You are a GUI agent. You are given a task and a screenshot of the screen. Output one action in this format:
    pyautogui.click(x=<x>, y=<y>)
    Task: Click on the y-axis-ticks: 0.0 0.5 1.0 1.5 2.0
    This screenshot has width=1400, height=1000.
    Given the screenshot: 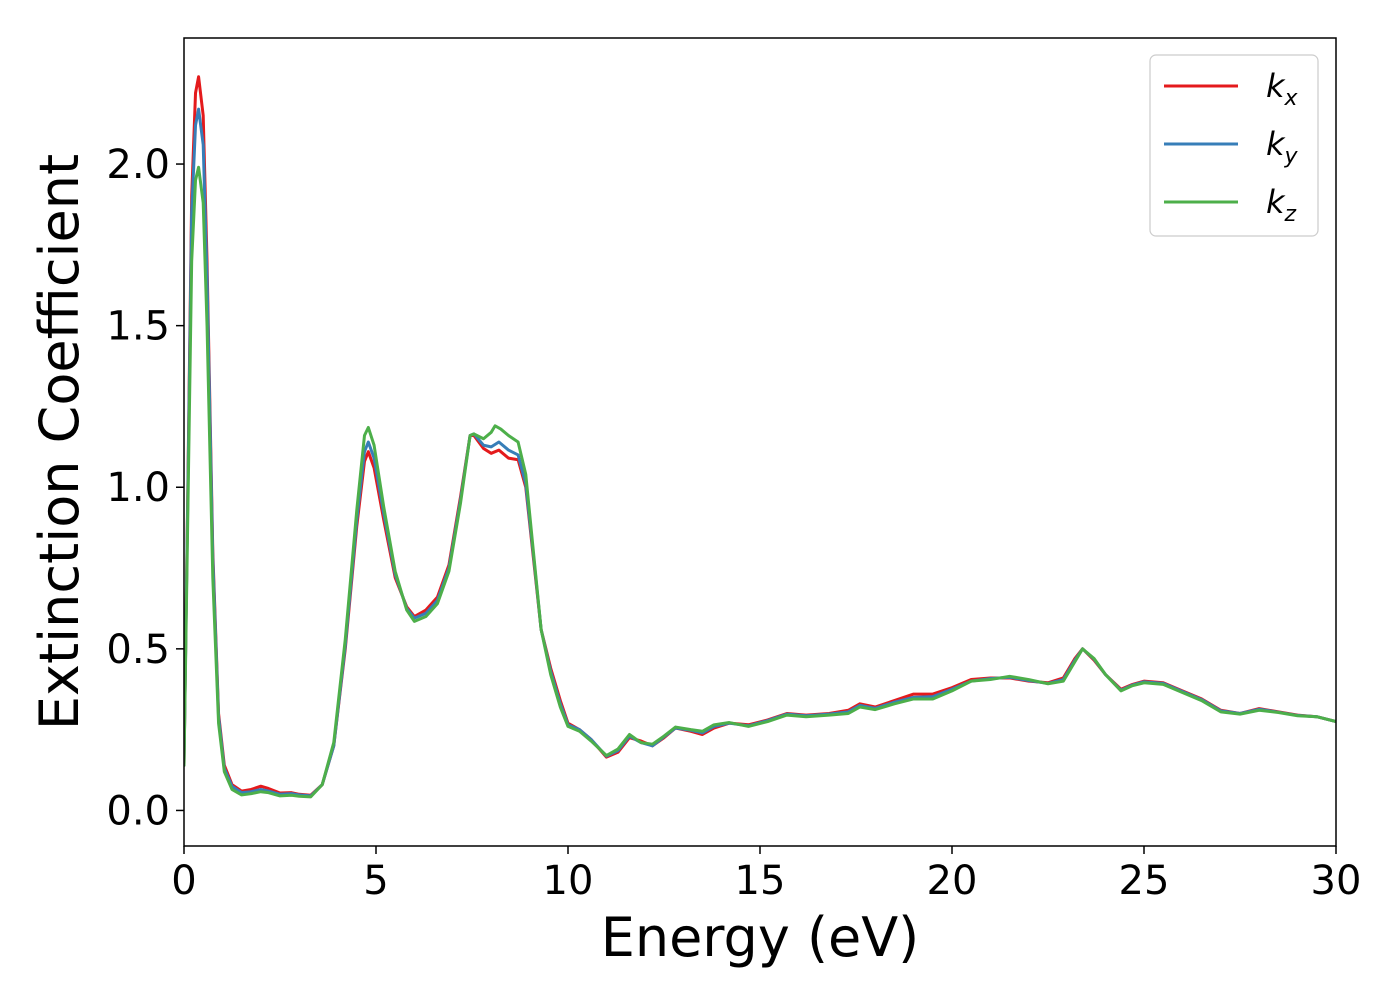 What is the action you would take?
    pyautogui.click(x=145, y=488)
    